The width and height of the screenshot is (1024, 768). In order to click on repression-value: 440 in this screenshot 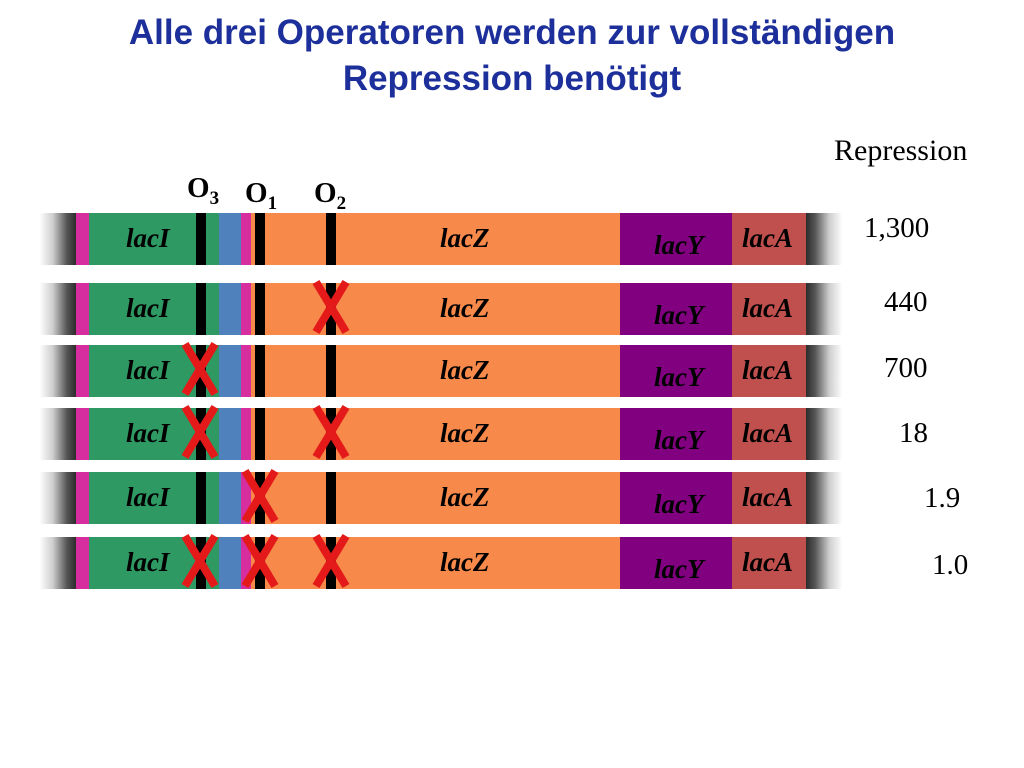, I will do `click(906, 302)`.